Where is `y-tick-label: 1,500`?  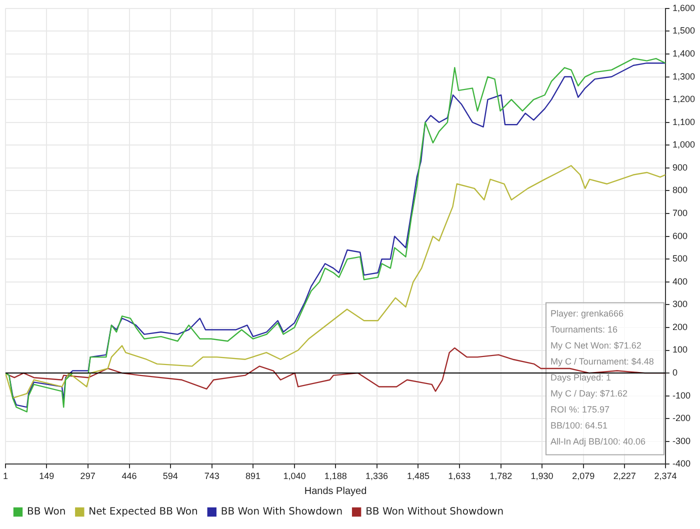 y-tick-label: 1,500 is located at coordinates (684, 31).